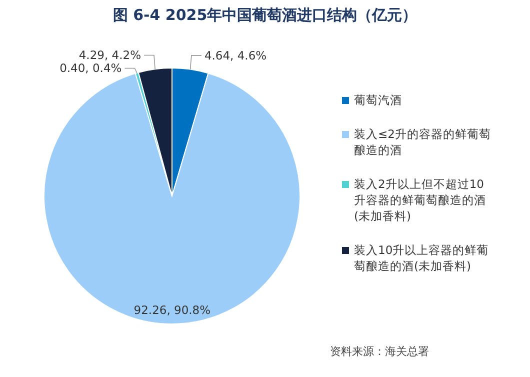 This screenshot has height=377, width=530. Describe the element at coordinates (420, 200) in the screenshot. I see `legend-label: 装入2升以上但不超过10升容器的鲜葡萄酿造的酒(未加香料)` at that location.